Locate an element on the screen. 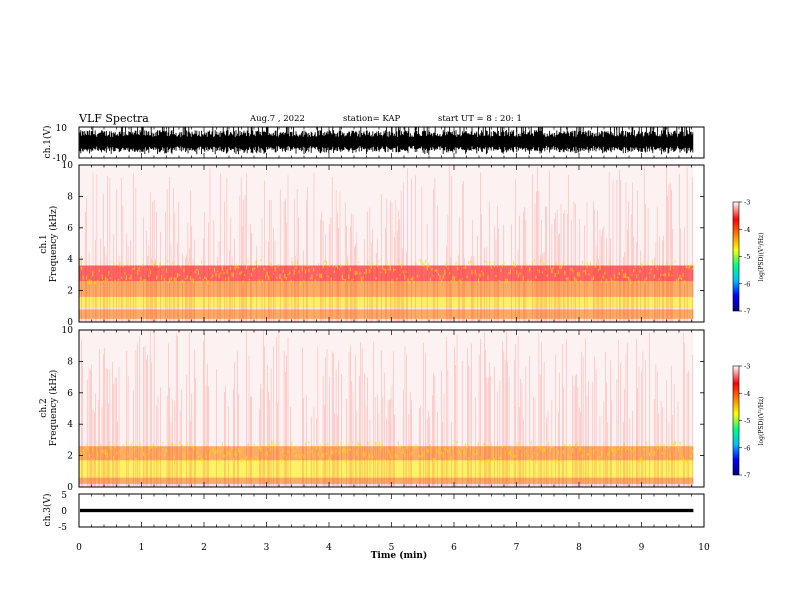 This screenshot has height=612, width=792. ch1-waveform-path is located at coordinates (386, 141).